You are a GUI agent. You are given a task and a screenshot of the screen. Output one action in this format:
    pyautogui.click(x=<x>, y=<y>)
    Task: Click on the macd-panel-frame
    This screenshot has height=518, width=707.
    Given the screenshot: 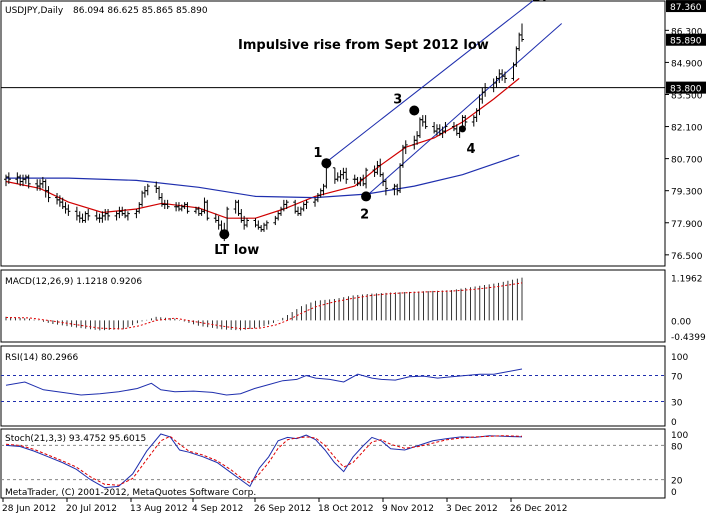 What is the action you would take?
    pyautogui.click(x=333, y=306)
    